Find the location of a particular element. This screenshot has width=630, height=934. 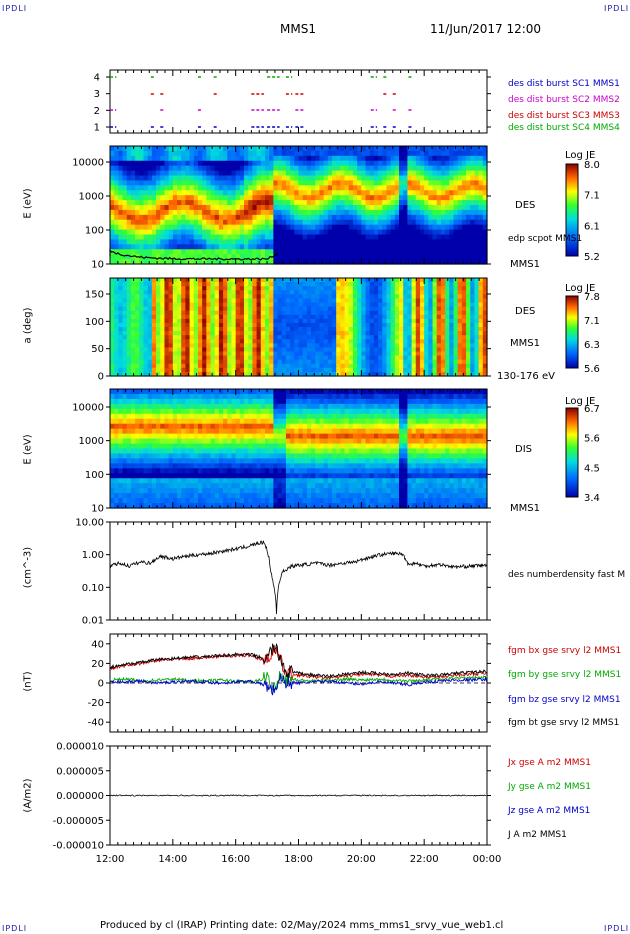

pitch-colorbar is located at coordinates (572, 332).